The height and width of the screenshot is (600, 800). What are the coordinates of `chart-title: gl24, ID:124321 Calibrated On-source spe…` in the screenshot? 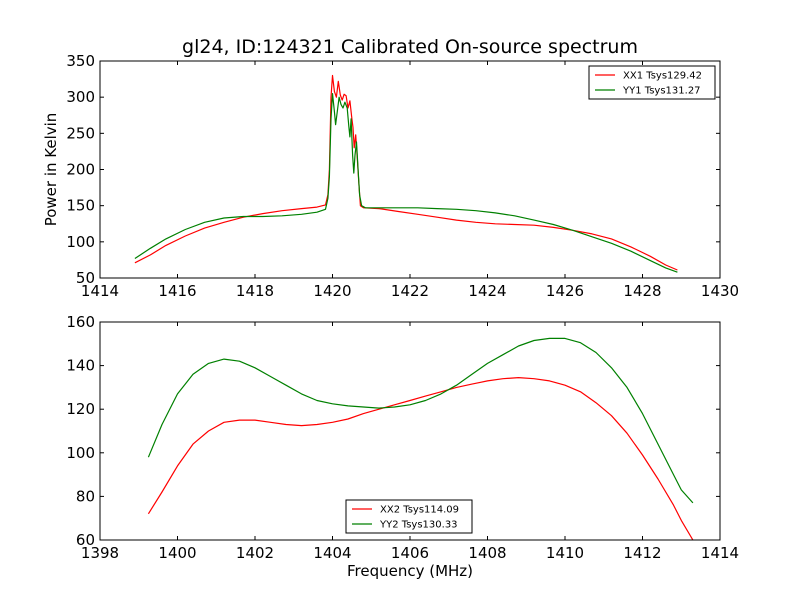 It's located at (410, 47).